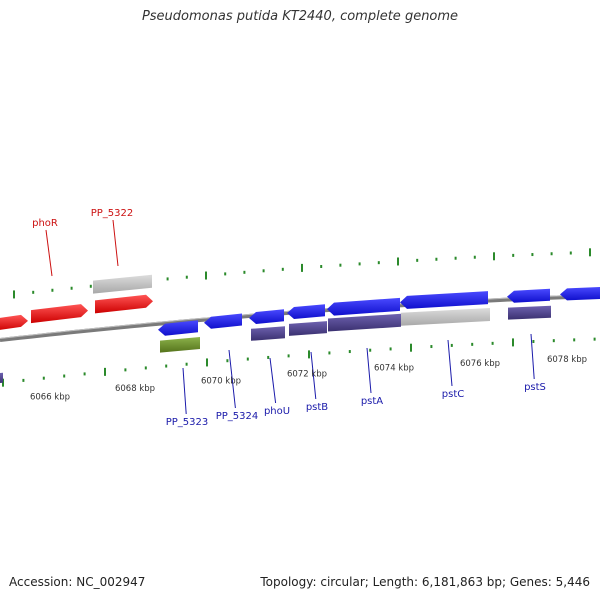 This screenshot has width=600, height=600. I want to click on gene-reverse-phoU, so click(266, 316).